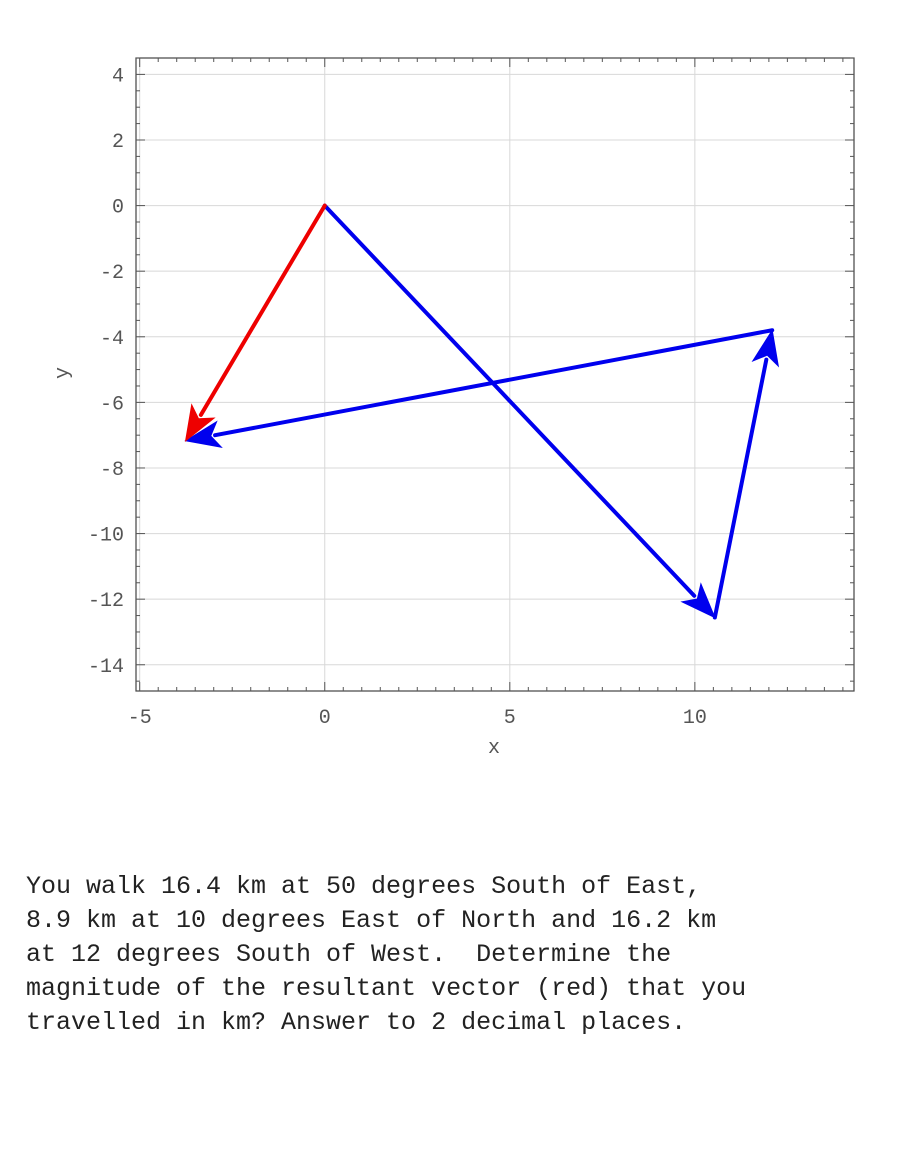  I want to click on x-tick-label: -5, so click(140, 718).